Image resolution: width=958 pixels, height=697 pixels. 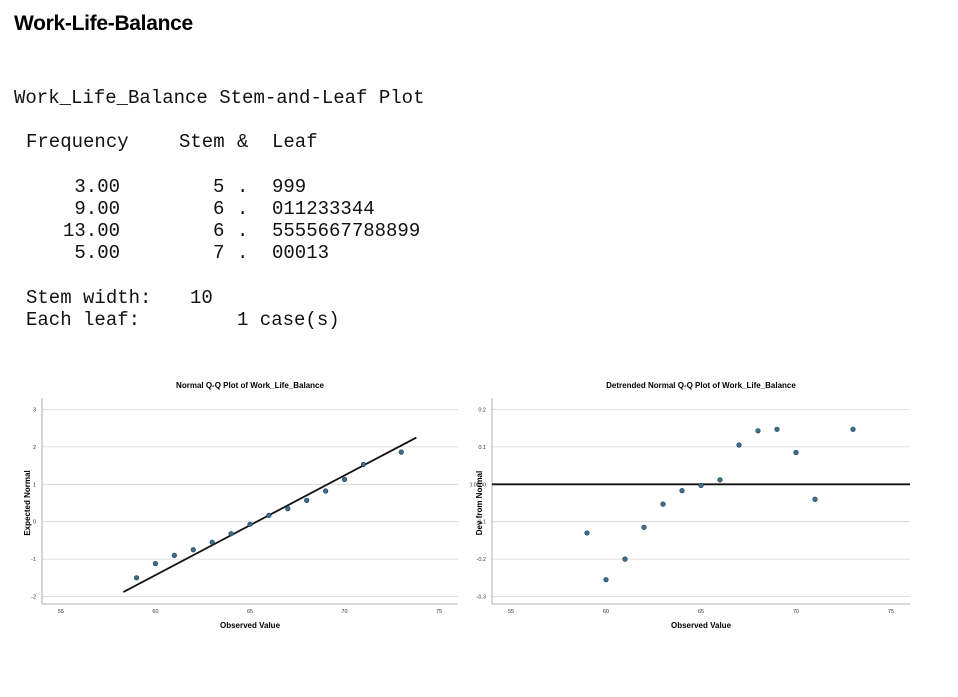 I want to click on stemleaf-frequency: 3.00, so click(x=97, y=187).